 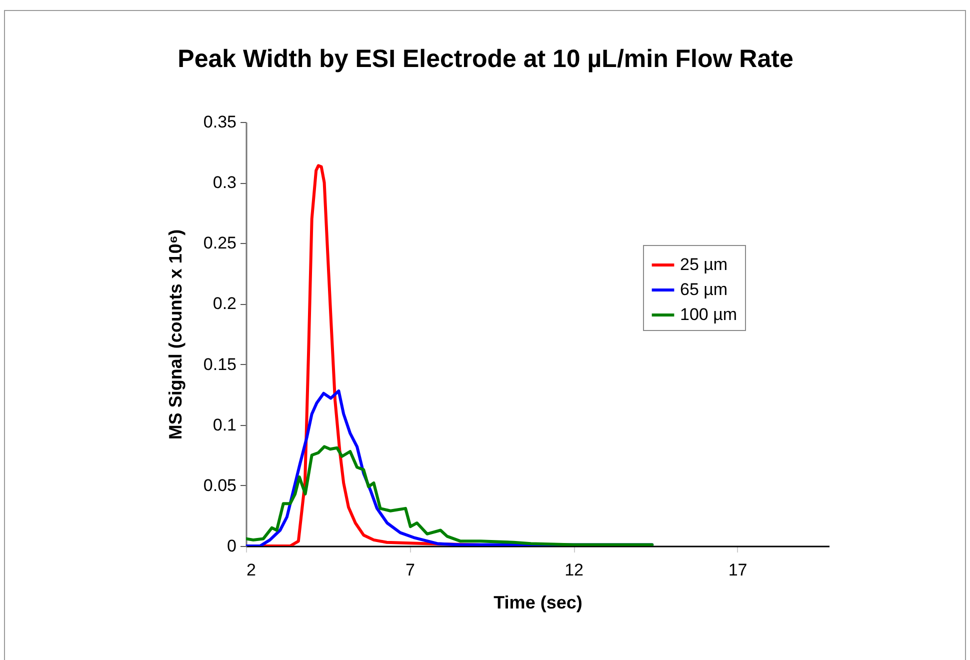 What do you see at coordinates (219, 364) in the screenshot?
I see `y-tick-label: 0.15` at bounding box center [219, 364].